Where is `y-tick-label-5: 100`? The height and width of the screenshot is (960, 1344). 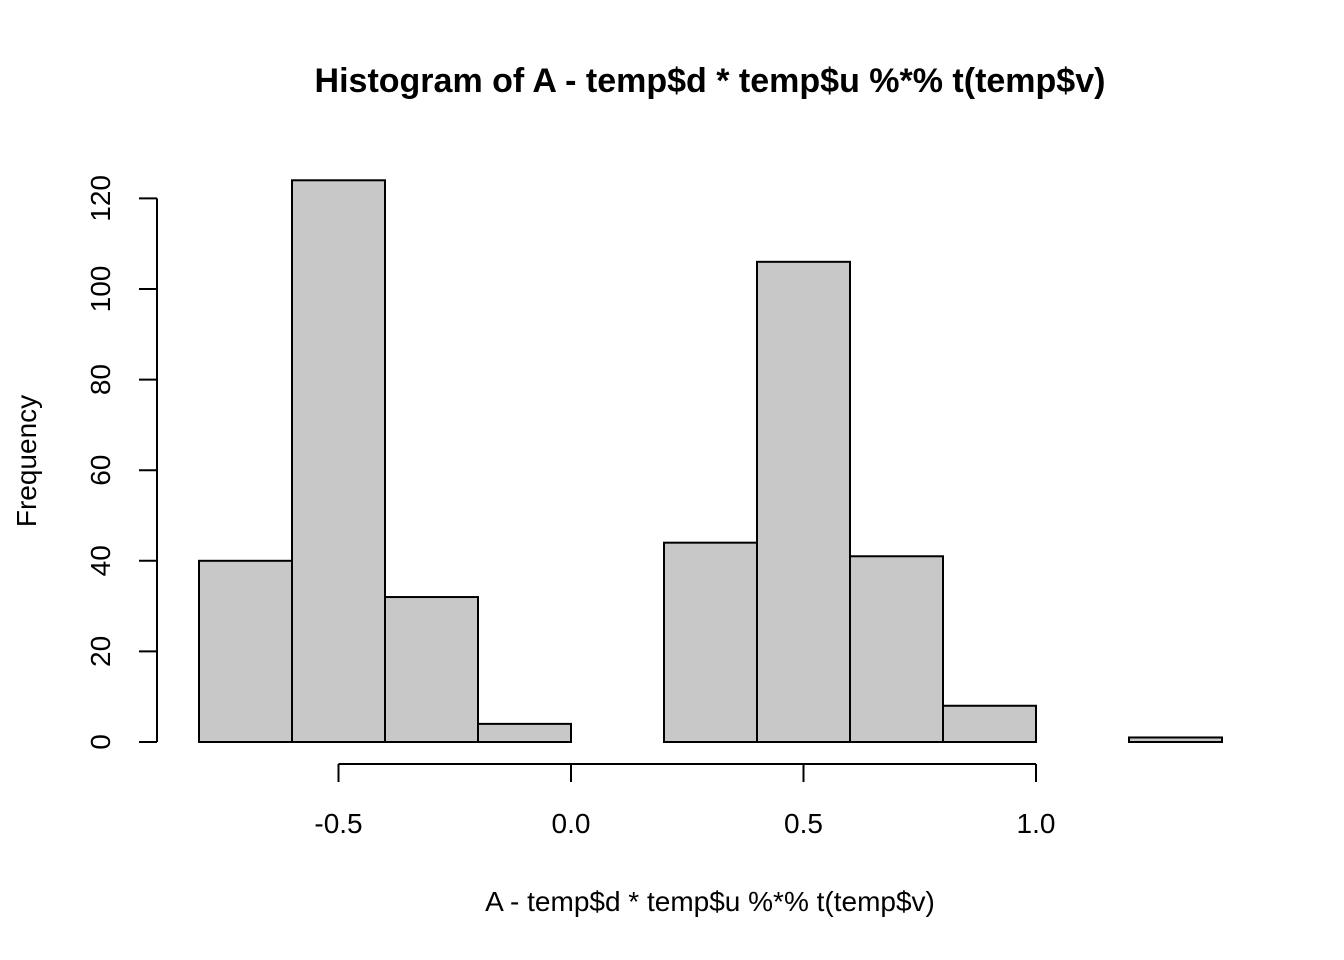
y-tick-label-5: 100 is located at coordinates (100, 289).